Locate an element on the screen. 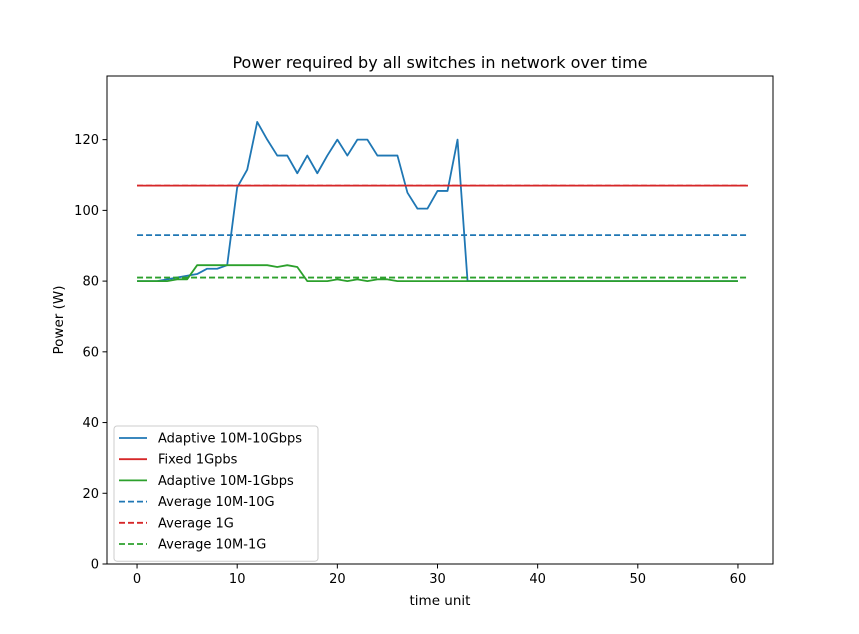  legend-box is located at coordinates (216, 493).